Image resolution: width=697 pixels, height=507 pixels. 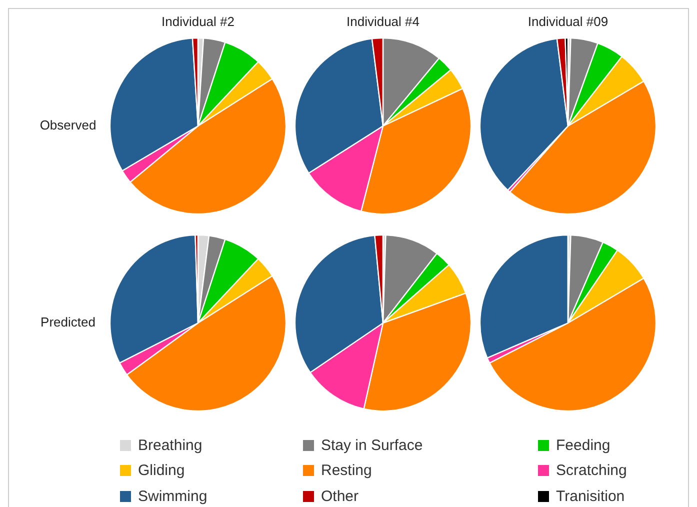 What do you see at coordinates (590, 496) in the screenshot?
I see `legend-label: Tranisition` at bounding box center [590, 496].